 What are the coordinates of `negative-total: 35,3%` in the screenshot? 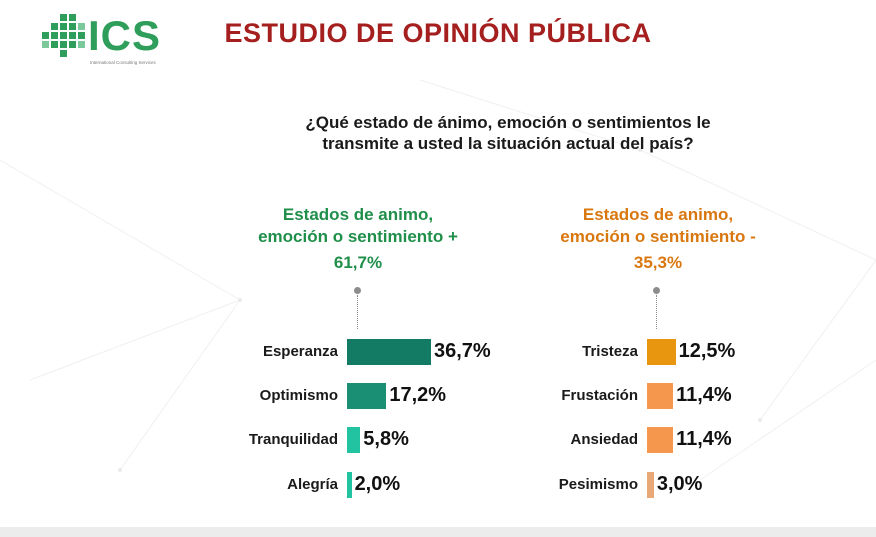 It's located at (658, 262).